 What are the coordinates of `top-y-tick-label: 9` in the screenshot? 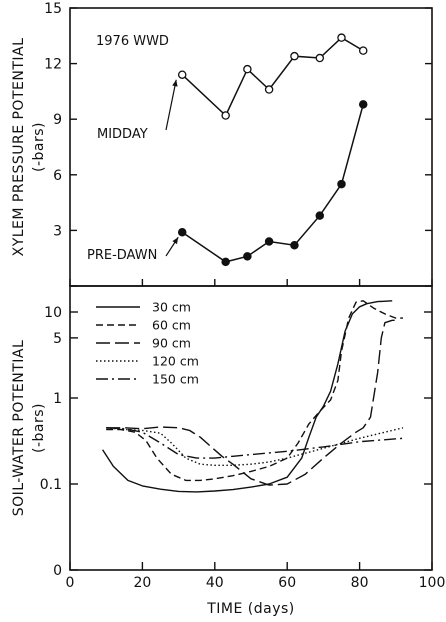 It's located at (57, 120).